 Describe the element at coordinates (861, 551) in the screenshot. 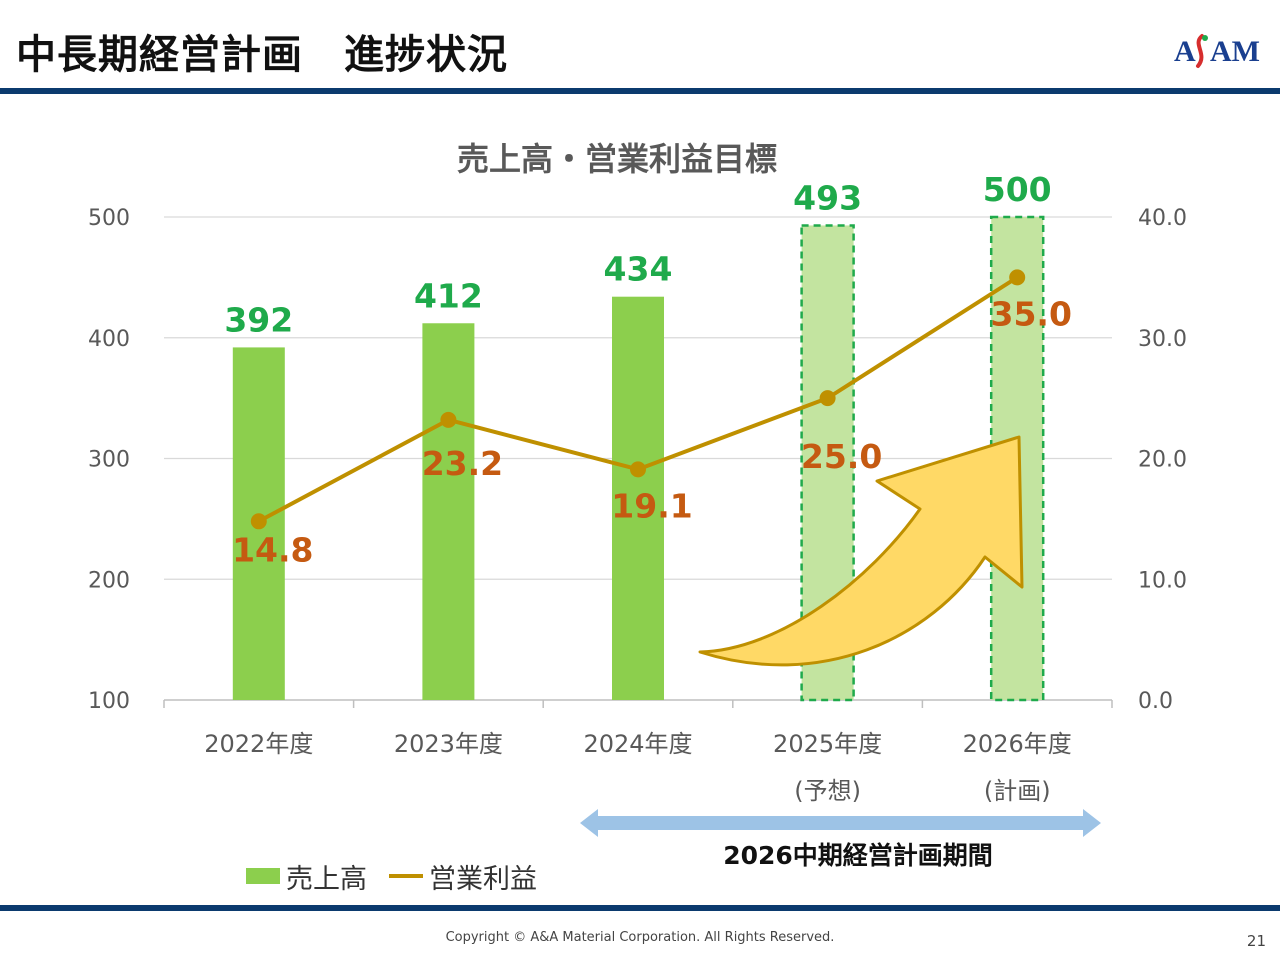

I see `growth-arrow` at that location.